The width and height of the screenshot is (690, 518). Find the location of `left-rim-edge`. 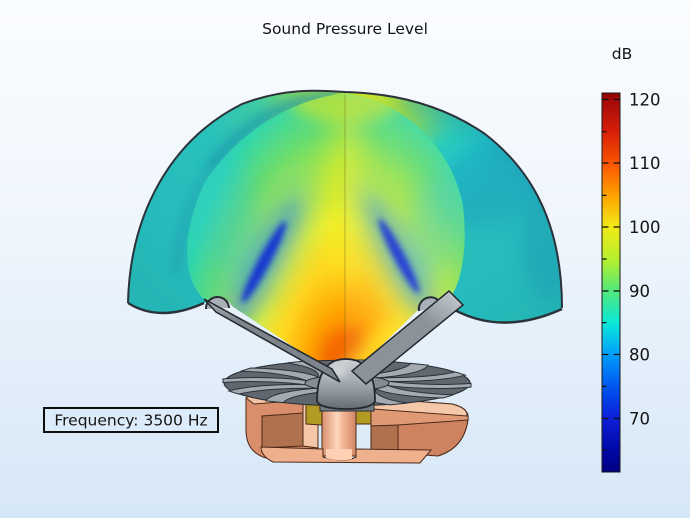

left-rim-edge is located at coordinates (166, 308).